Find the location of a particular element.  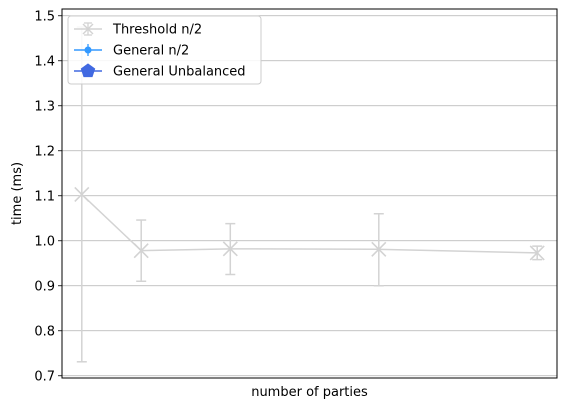

legend-marker-circle is located at coordinates (88, 50).